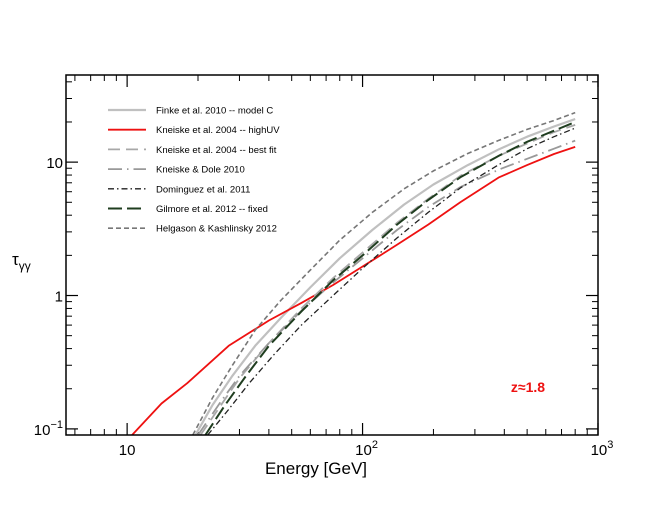 This screenshot has height=510, width=660. What do you see at coordinates (200, 170) in the screenshot?
I see `legend-label-4: Kneiske & Dole 2010` at bounding box center [200, 170].